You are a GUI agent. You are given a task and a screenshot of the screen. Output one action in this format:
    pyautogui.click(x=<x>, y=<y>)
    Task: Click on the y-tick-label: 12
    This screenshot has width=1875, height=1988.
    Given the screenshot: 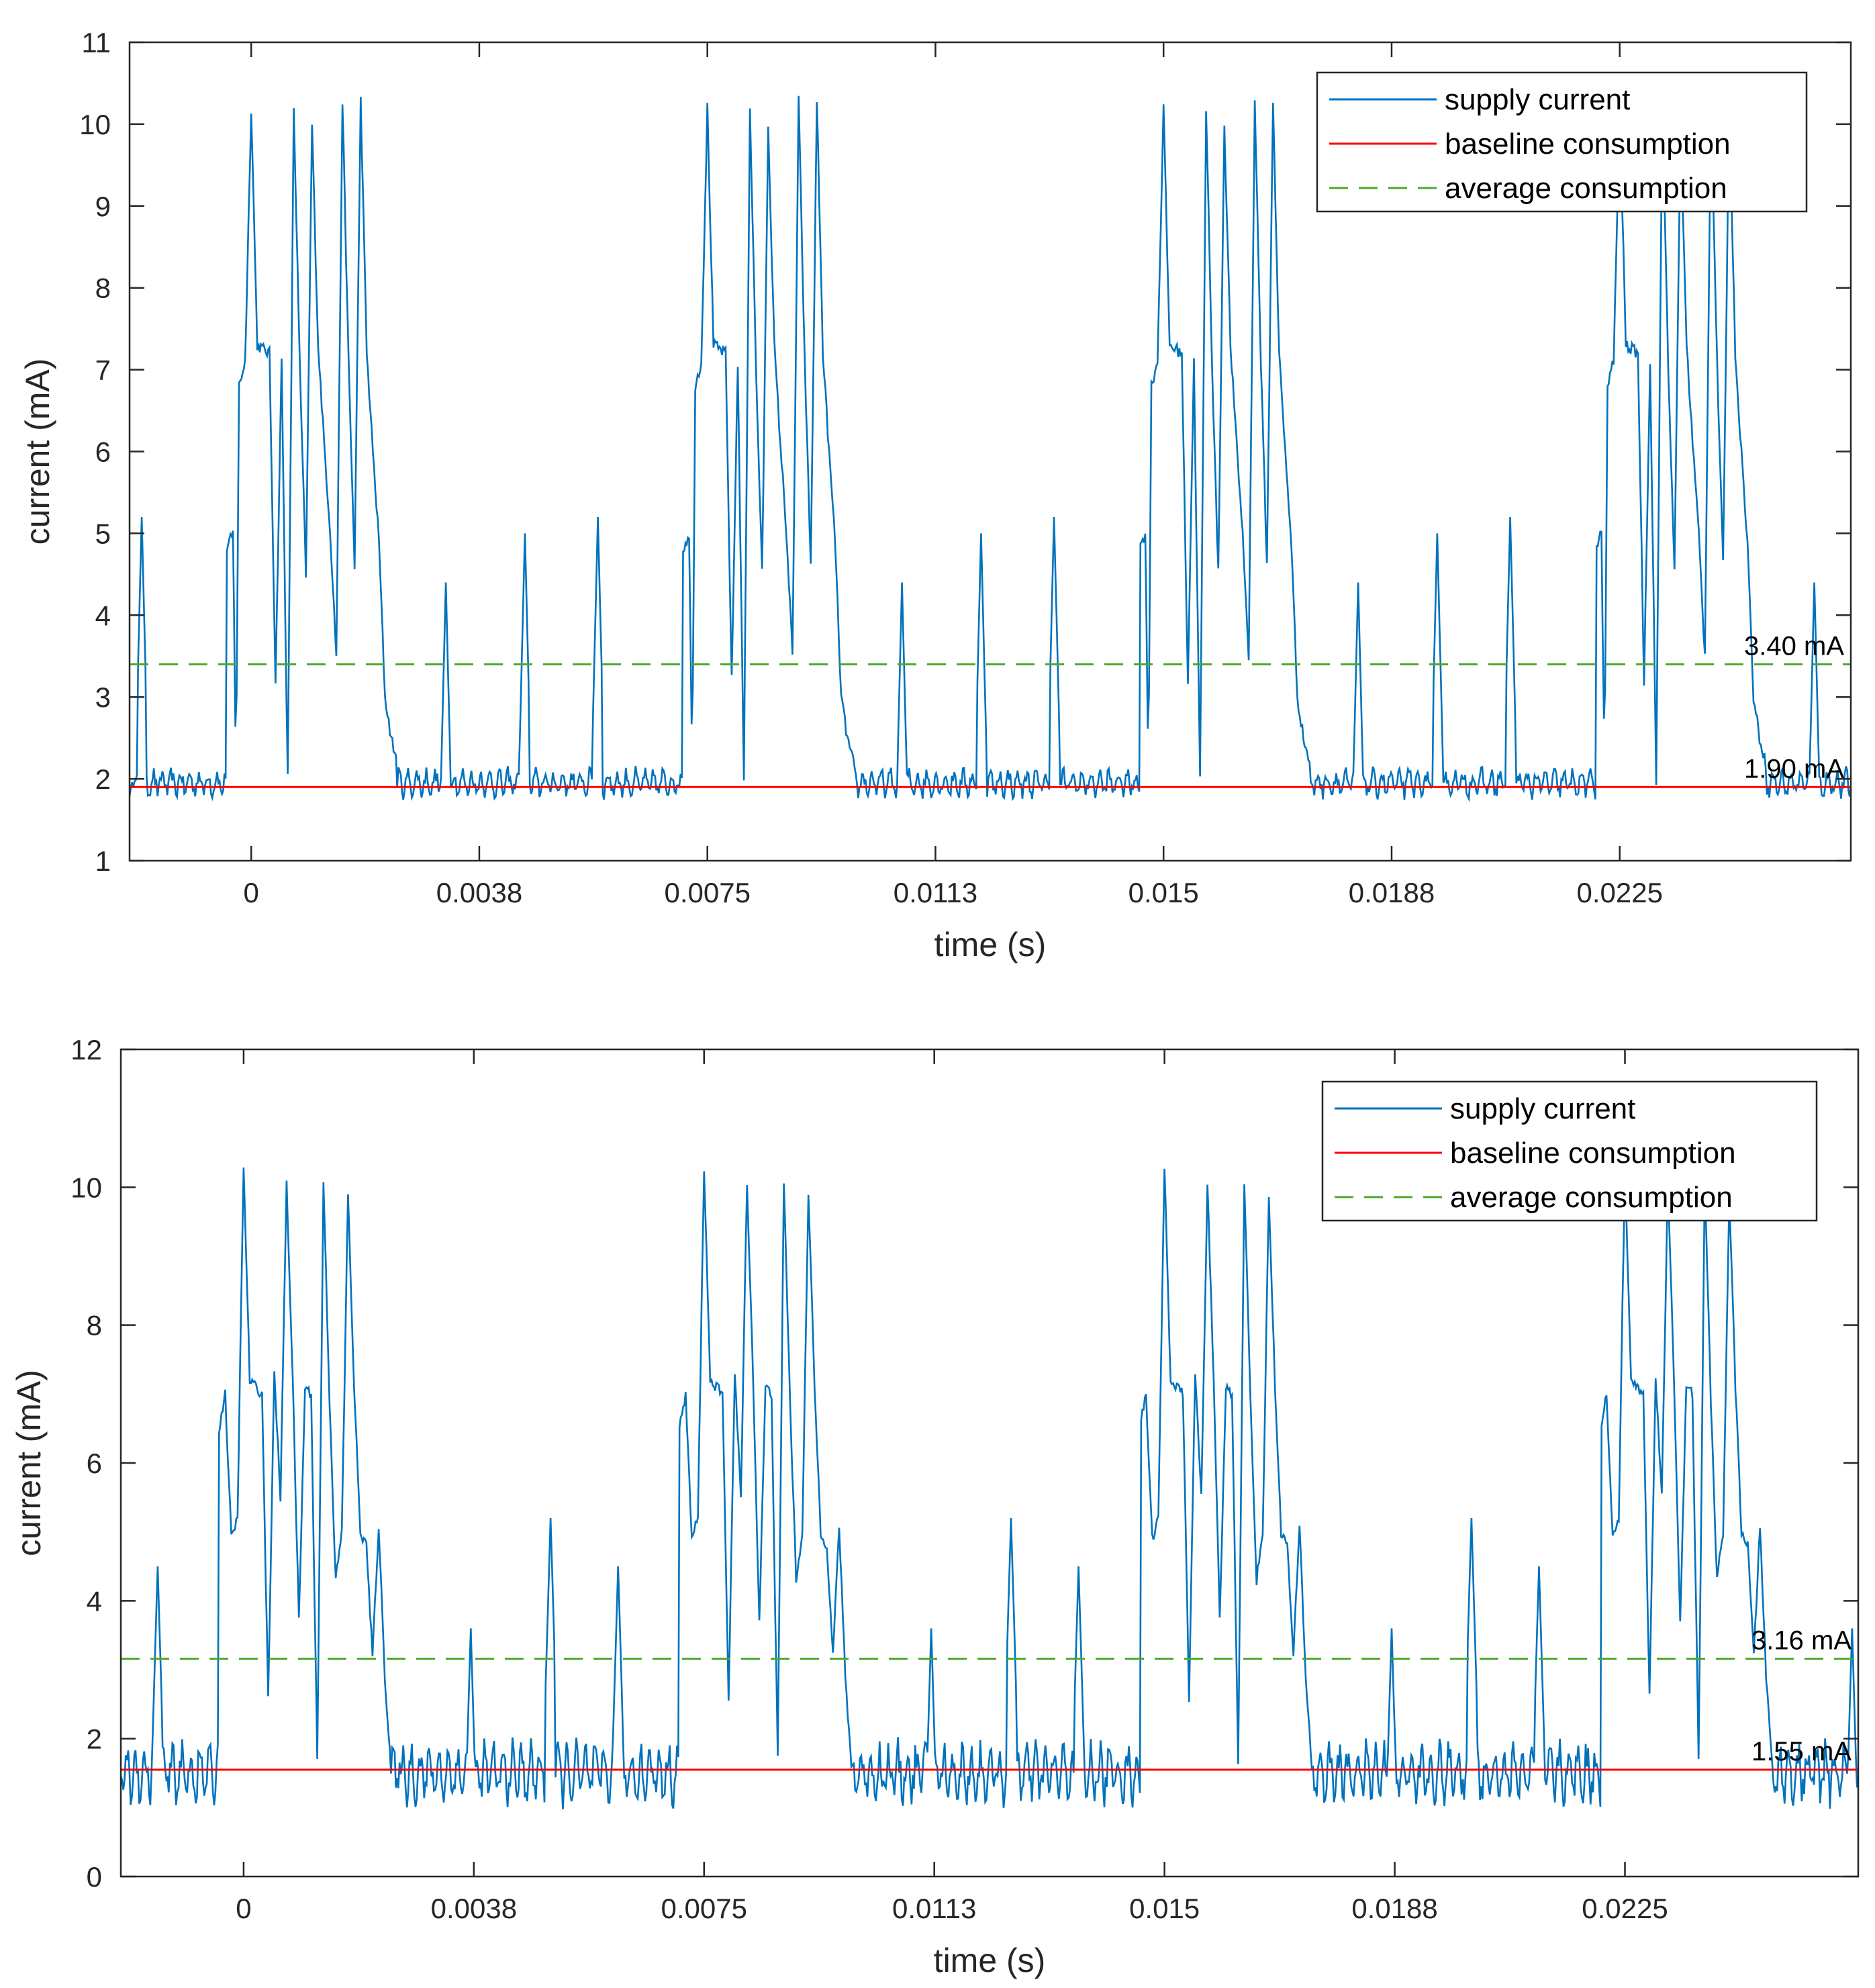 What is the action you would take?
    pyautogui.click(x=86, y=1050)
    